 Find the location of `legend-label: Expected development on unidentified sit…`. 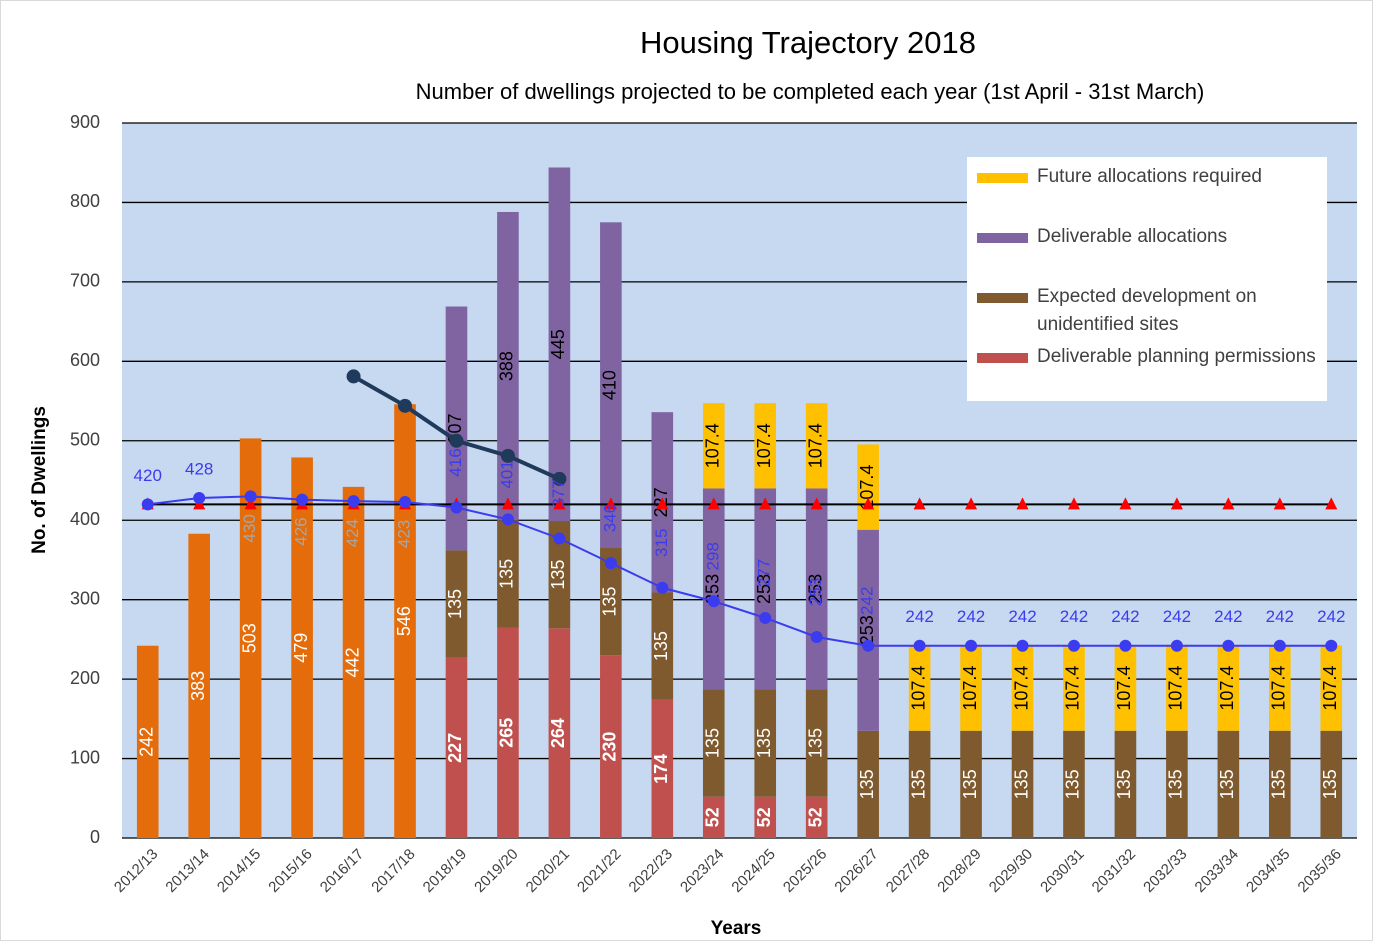

legend-label: Expected development on unidentified sit… is located at coordinates (1147, 310).